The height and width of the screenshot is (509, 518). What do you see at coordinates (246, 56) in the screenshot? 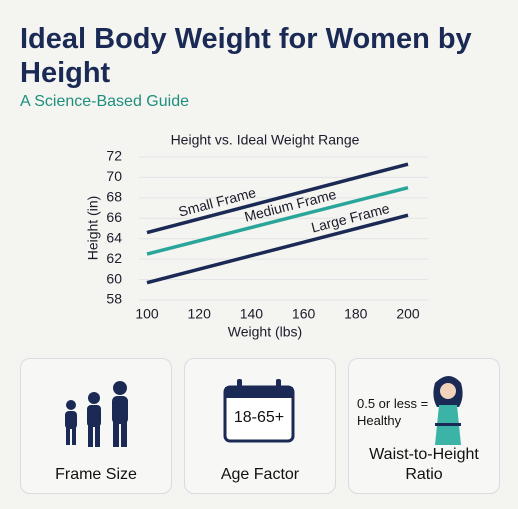
I see `title: Ideal Body Weight for Women by Height` at bounding box center [246, 56].